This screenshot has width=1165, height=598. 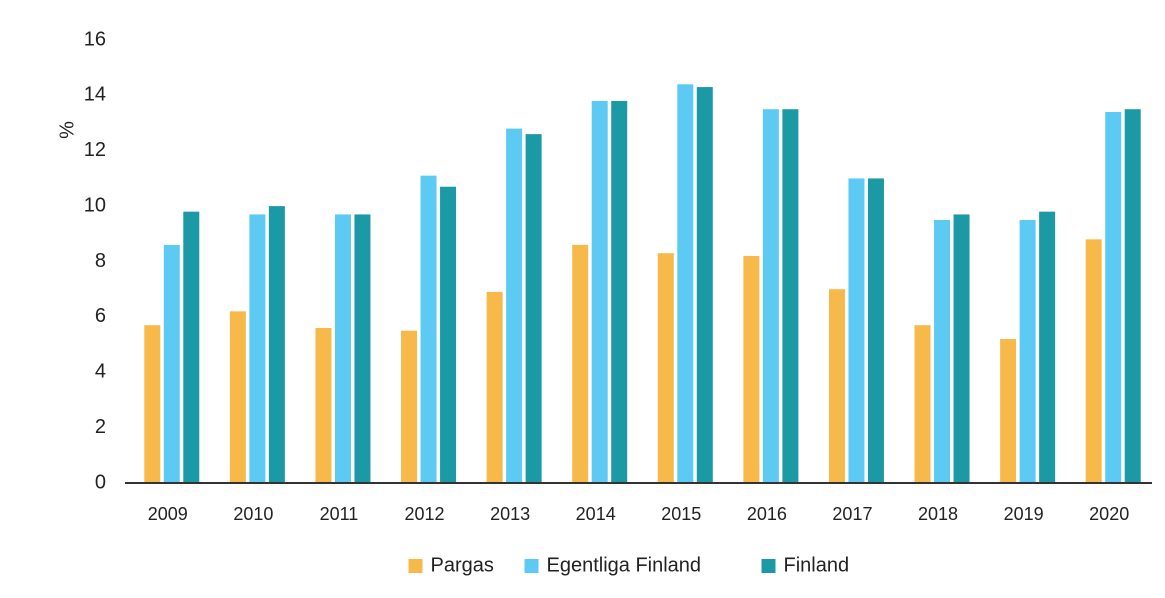 What do you see at coordinates (462, 565) in the screenshot?
I see `legend-label: Pargas` at bounding box center [462, 565].